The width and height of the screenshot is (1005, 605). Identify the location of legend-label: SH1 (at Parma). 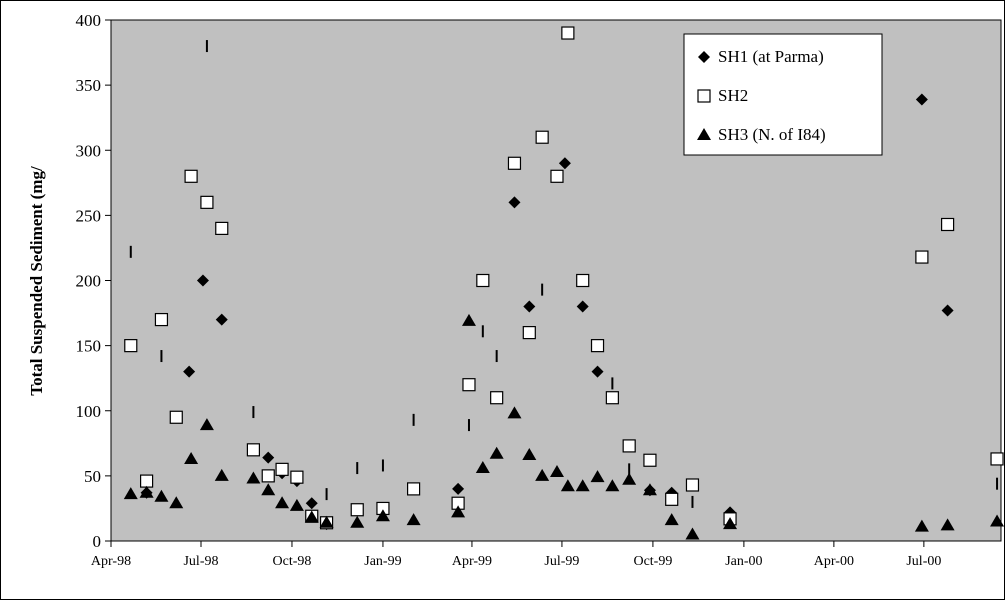
(771, 56).